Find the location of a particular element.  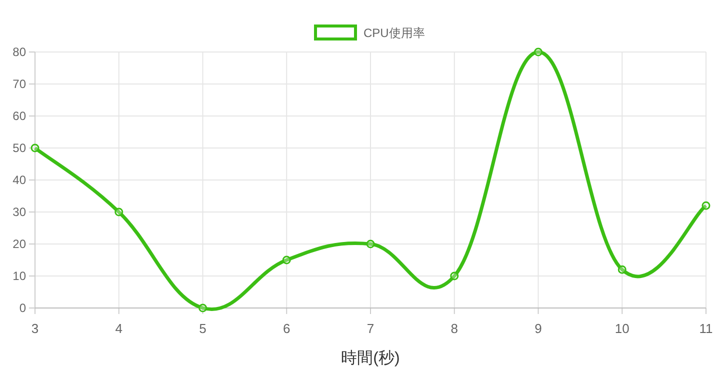

x-axis-title: 時間(秒) is located at coordinates (370, 358).